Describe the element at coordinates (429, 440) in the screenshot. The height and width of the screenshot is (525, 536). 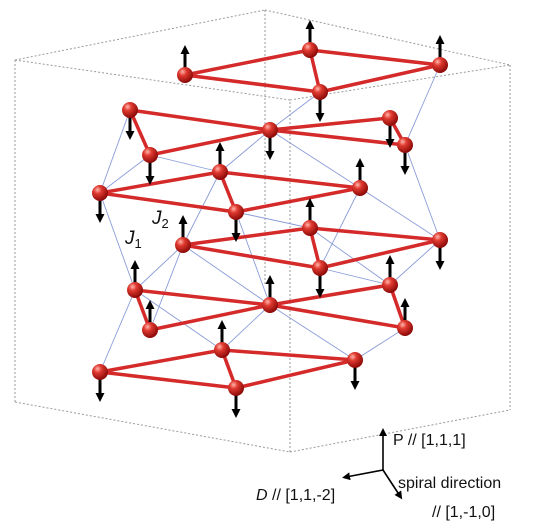
I see `p-axis-label: P // [1,1,1]` at that location.